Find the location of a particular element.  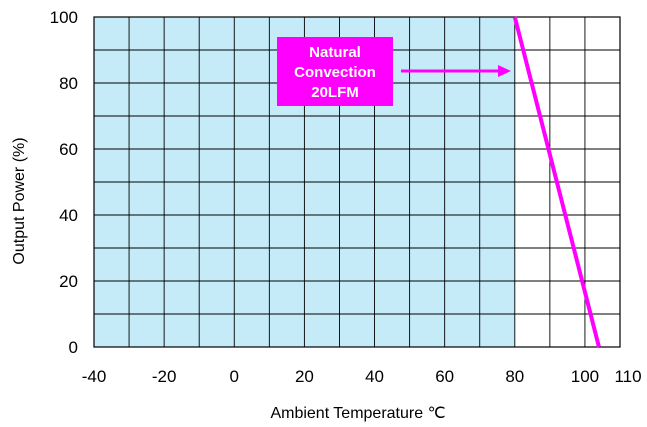

series-line is located at coordinates (556, 182).